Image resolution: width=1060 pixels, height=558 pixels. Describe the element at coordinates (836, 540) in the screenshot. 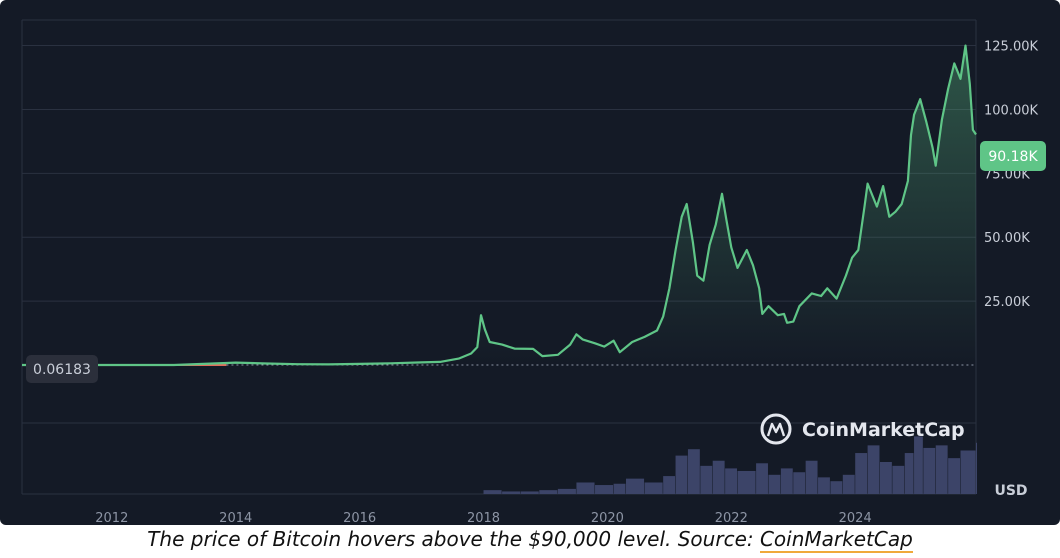

I see `source-link: CoinMarketCap` at that location.